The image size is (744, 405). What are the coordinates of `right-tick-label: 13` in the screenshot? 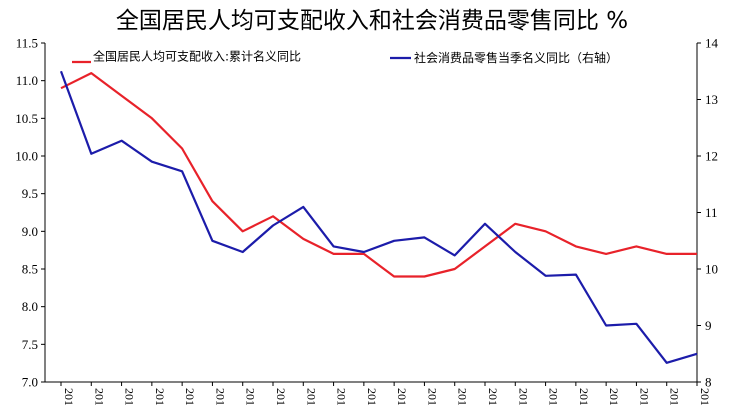 It's located at (711, 99).